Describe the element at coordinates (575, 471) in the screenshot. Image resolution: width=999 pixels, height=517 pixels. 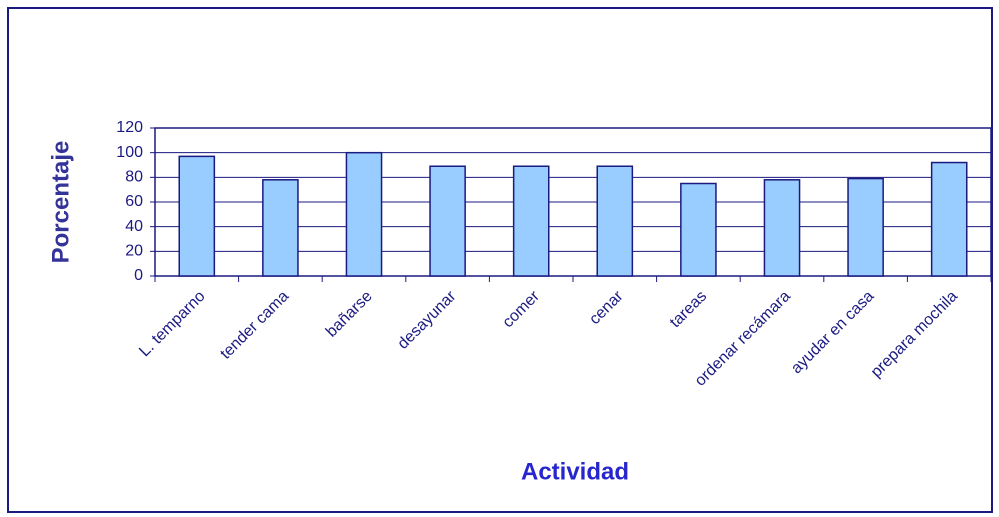
I see `x-axis-title: Actividad` at that location.